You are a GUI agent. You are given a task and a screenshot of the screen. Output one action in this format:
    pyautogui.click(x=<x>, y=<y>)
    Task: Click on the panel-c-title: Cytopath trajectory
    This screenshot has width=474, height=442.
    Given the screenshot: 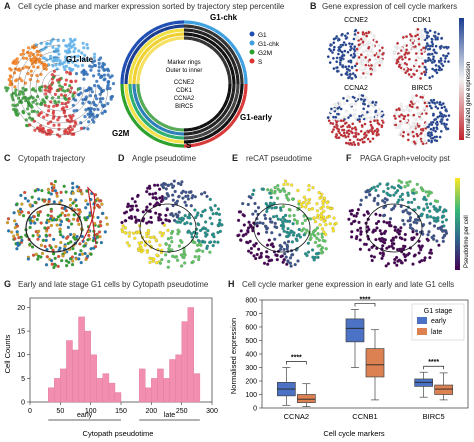 What is the action you would take?
    pyautogui.click(x=52, y=158)
    